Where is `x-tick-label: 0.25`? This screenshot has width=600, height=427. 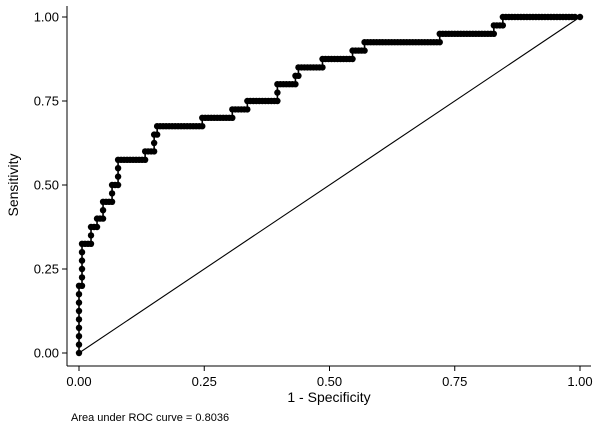
x-tick-label: 0.25 is located at coordinates (204, 381).